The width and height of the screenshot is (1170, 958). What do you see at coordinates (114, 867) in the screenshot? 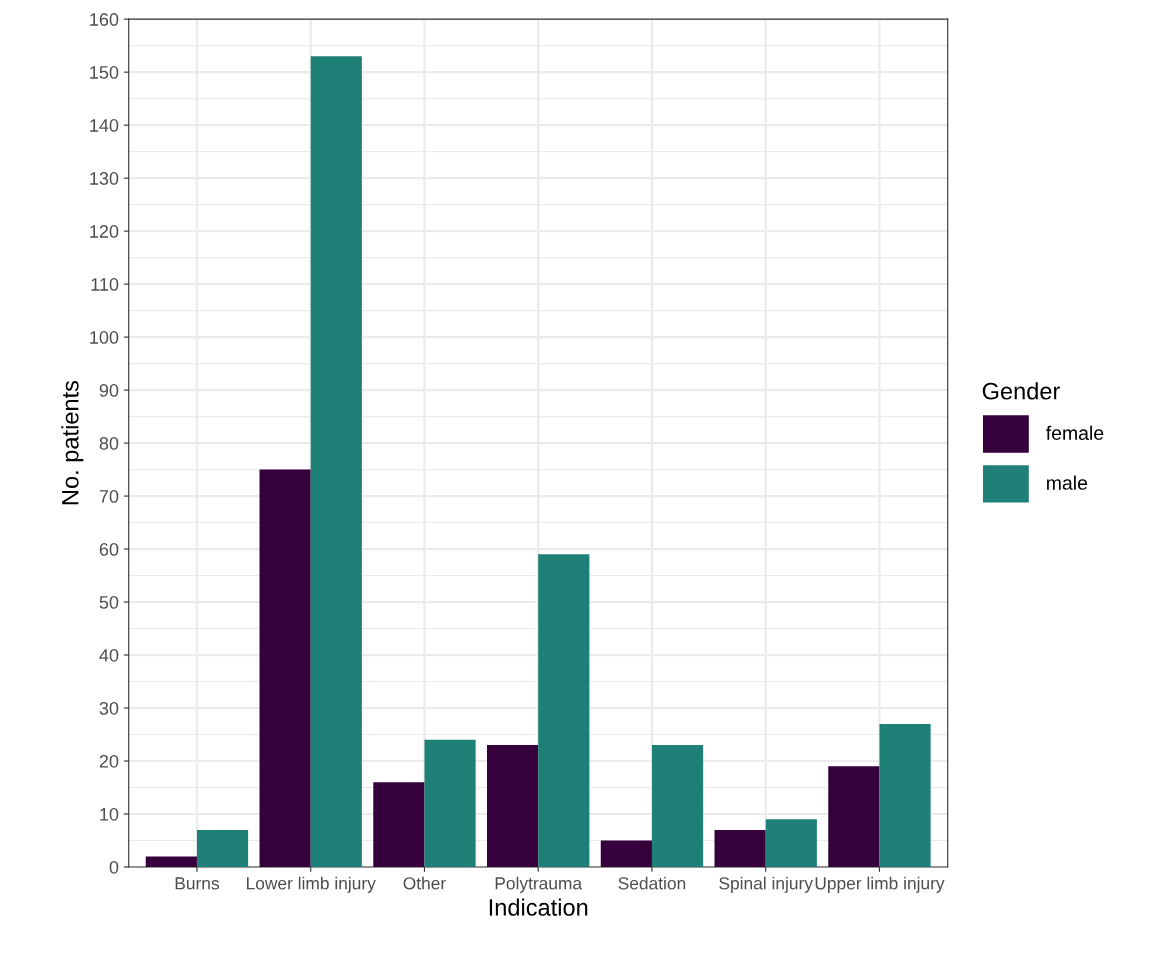
I see `y-tick-label: 0` at bounding box center [114, 867].